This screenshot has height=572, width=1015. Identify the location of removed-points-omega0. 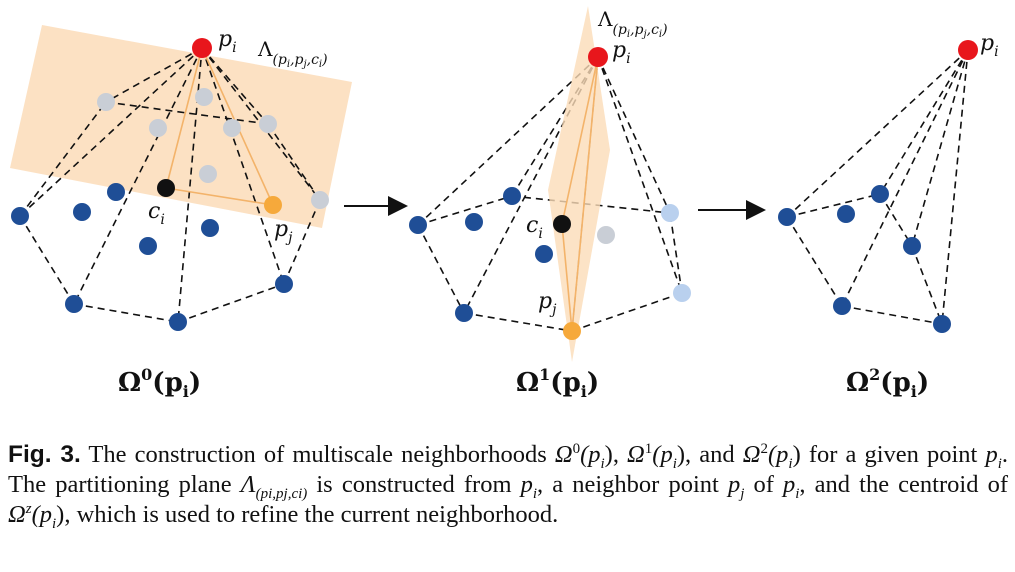
(213, 148).